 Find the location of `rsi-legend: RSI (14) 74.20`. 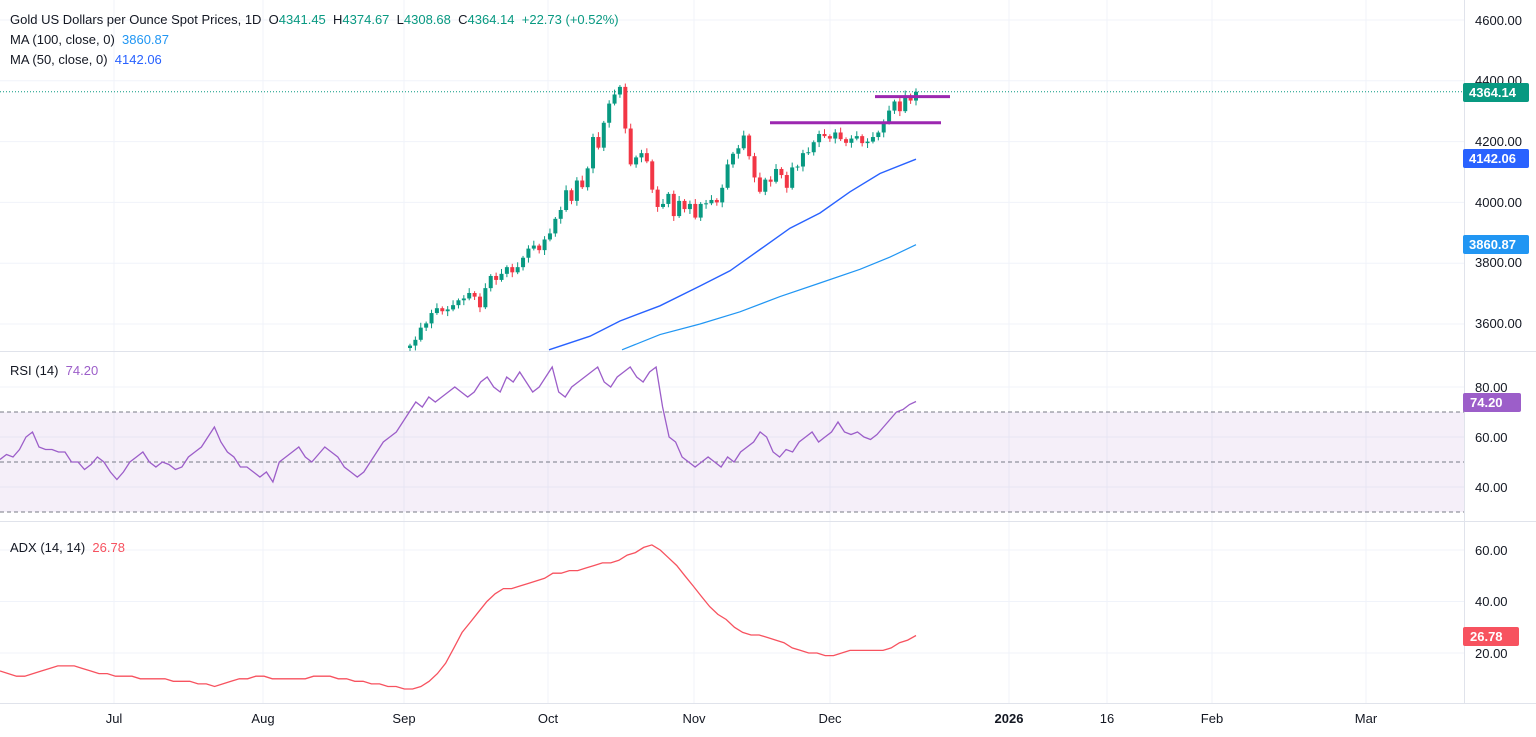

rsi-legend: RSI (14) 74.20 is located at coordinates (54, 370).